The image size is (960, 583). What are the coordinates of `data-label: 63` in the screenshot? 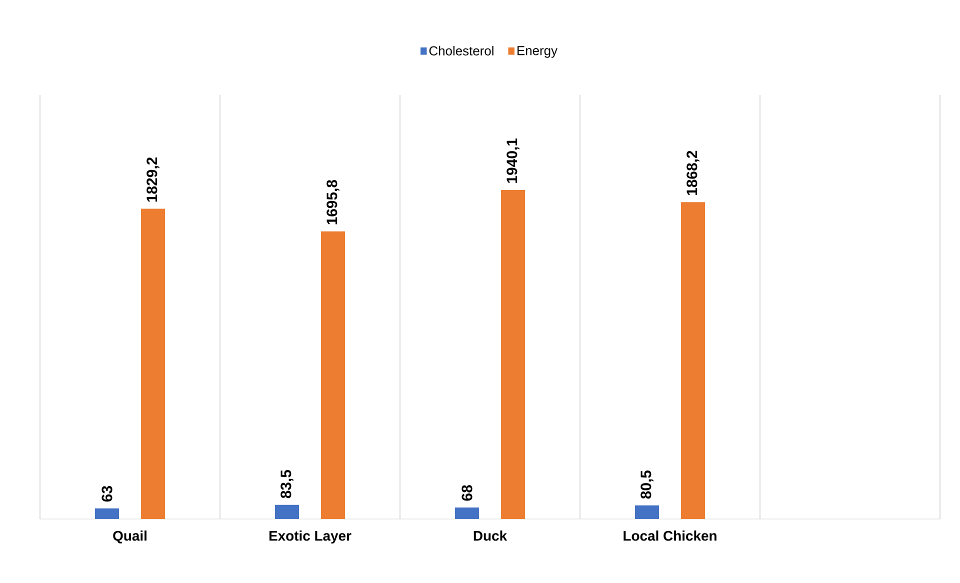 It's located at (107, 494).